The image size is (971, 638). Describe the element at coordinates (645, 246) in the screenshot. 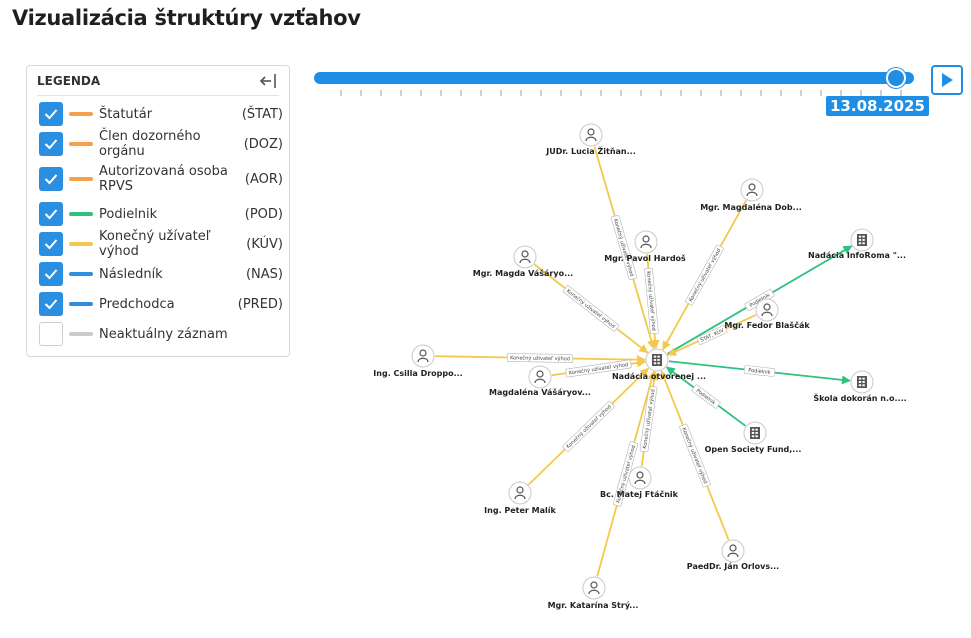

I see `person-node: Mgr. Pavol Hardoš` at that location.